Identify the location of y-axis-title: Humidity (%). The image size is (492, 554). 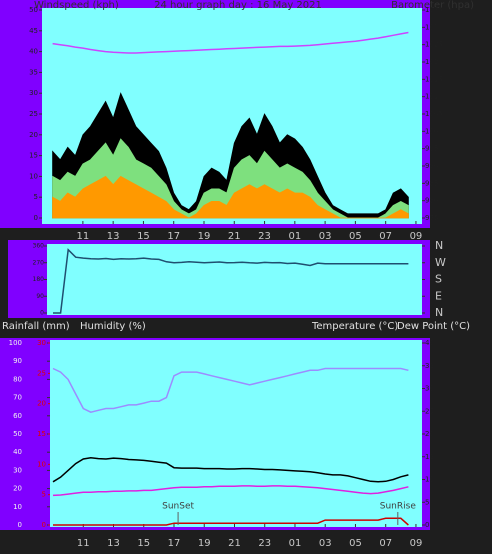
(113, 326).